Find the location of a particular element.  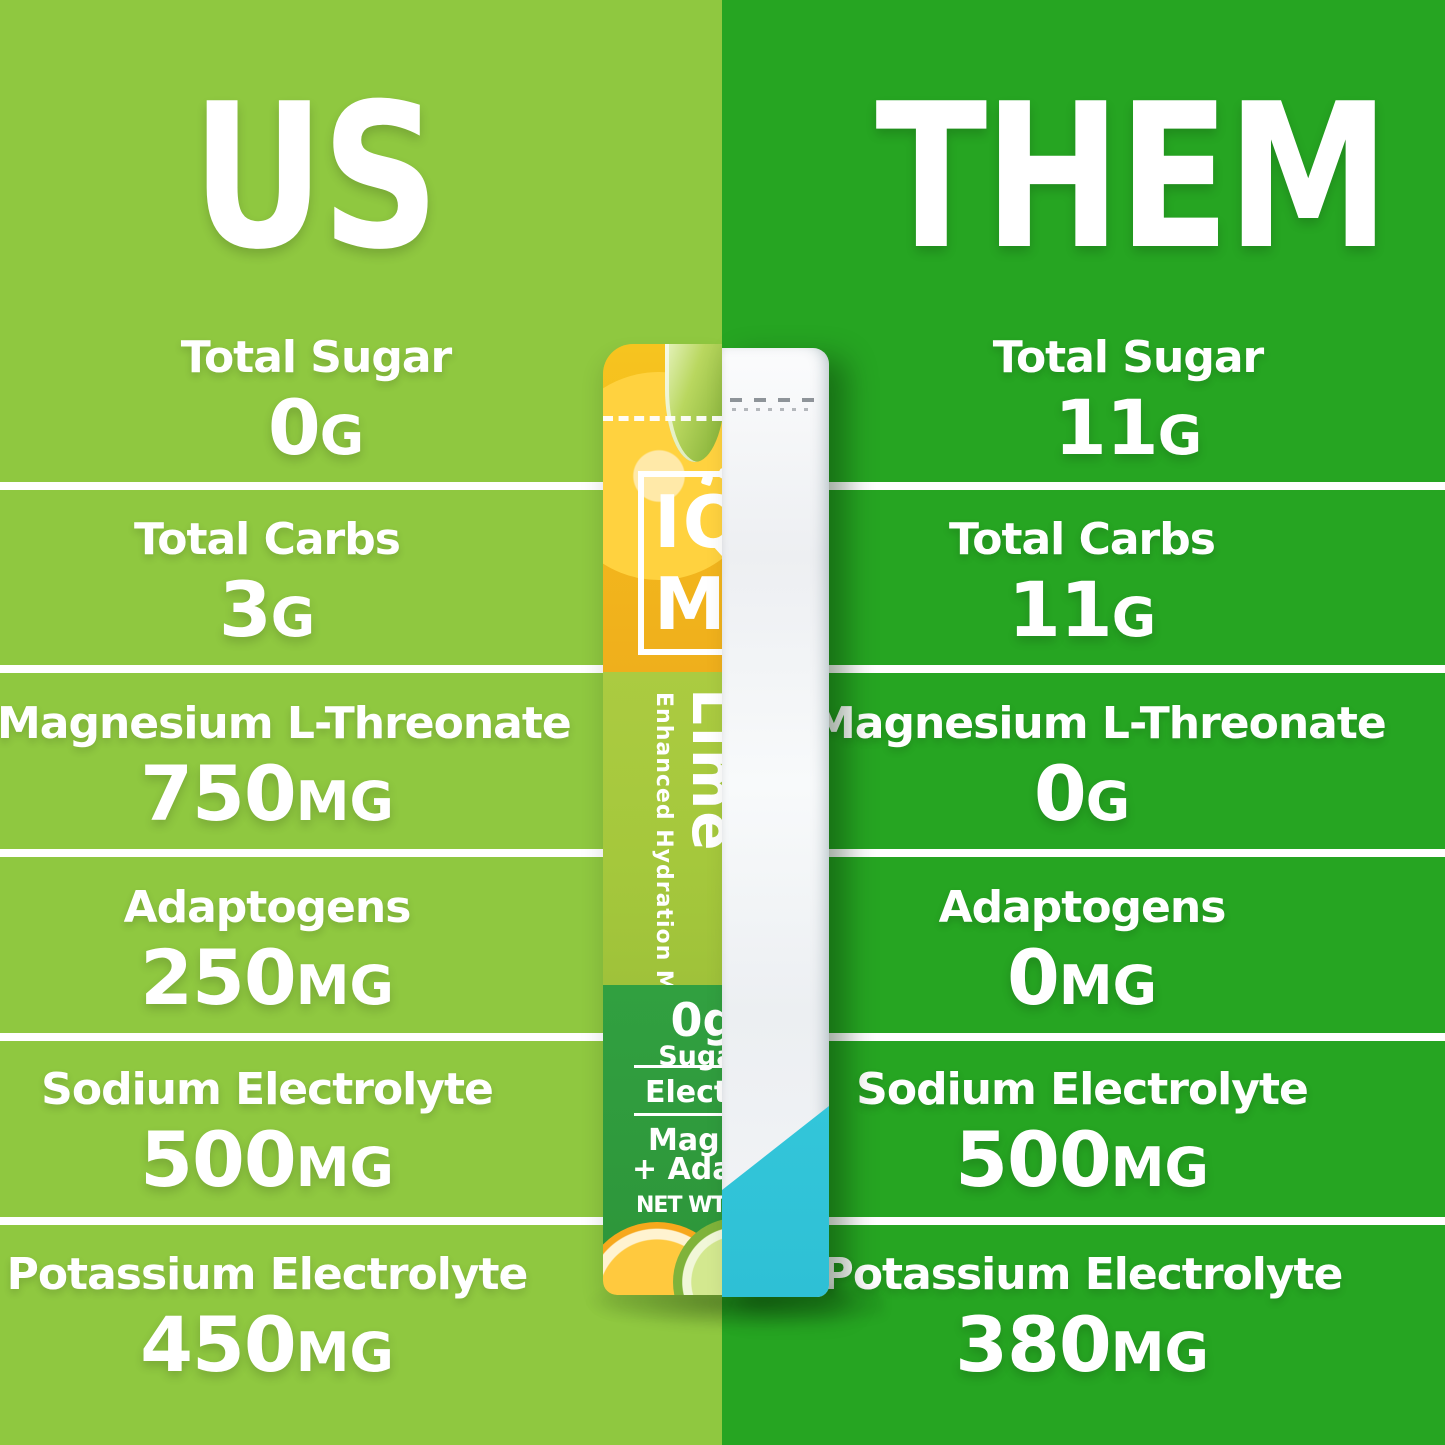

row-value: 3G is located at coordinates (267, 609).